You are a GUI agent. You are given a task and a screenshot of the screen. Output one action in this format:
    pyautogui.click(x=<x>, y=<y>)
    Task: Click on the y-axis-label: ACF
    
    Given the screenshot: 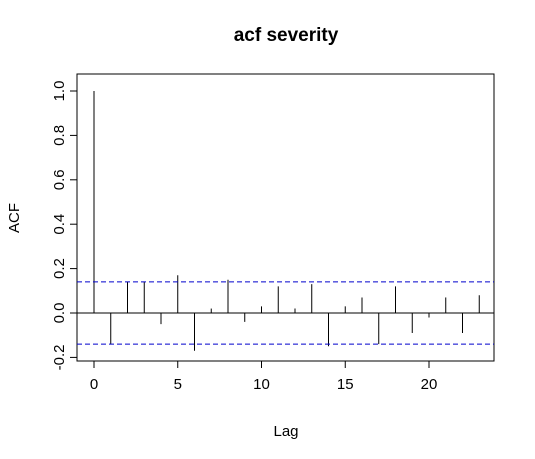 What is the action you would take?
    pyautogui.click(x=14, y=218)
    